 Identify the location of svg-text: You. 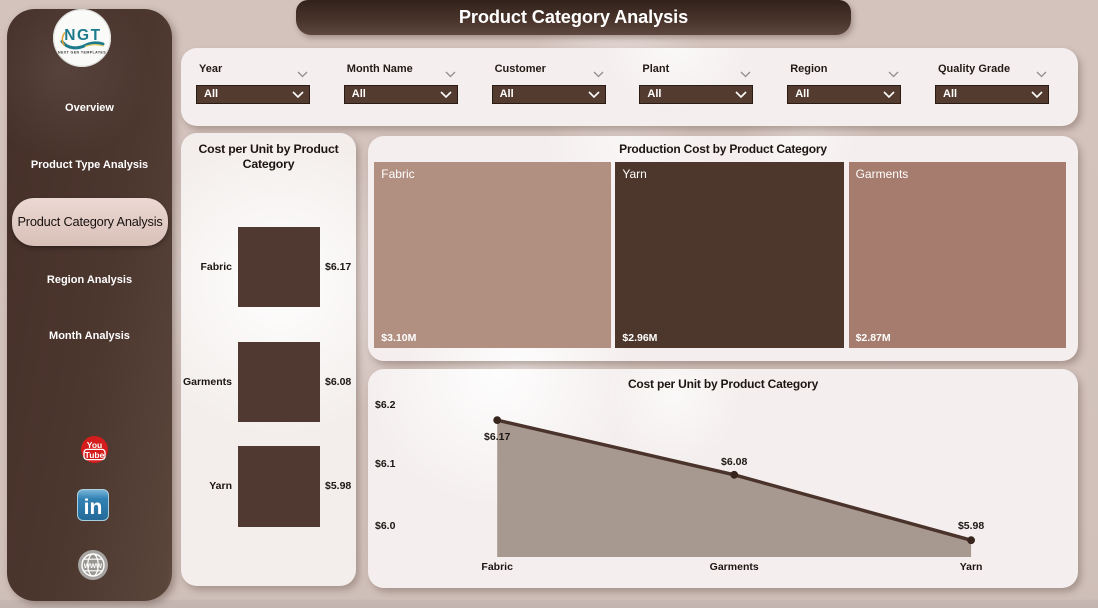
(94, 445).